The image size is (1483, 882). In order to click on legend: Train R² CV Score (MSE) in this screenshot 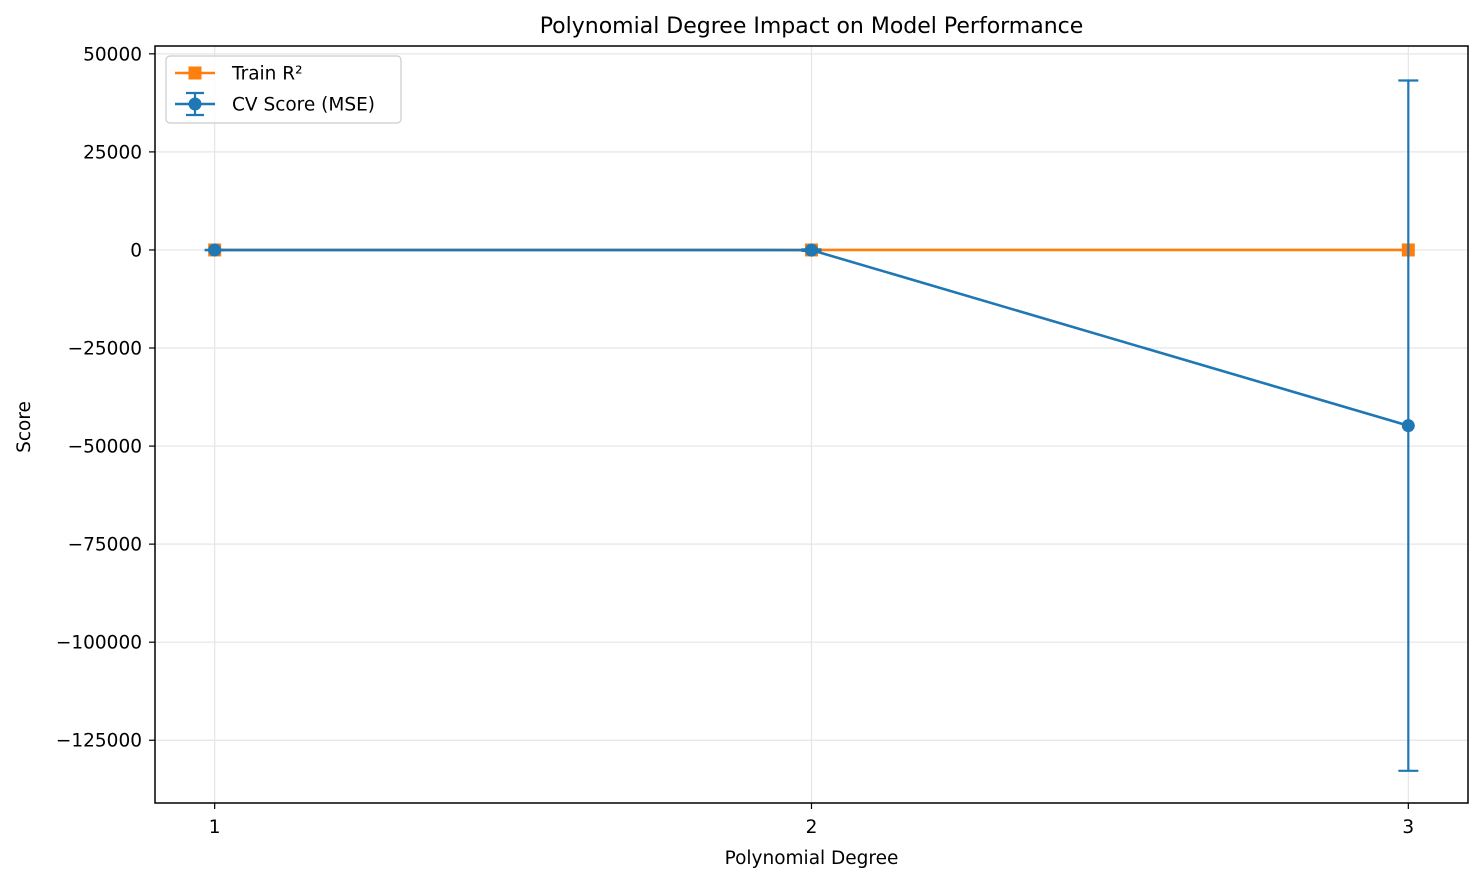, I will do `click(283, 89)`.